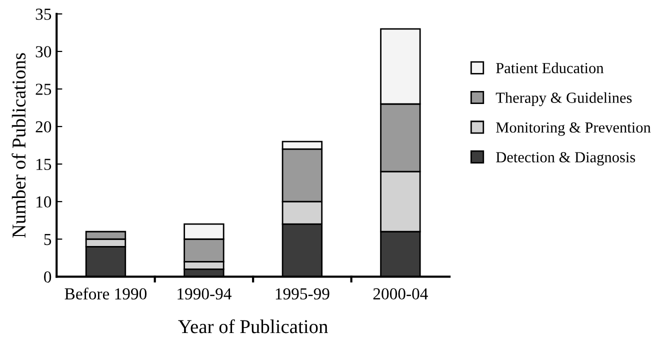 Image resolution: width=666 pixels, height=348 pixels. What do you see at coordinates (44, 14) in the screenshot?
I see `y-tick-label: 35` at bounding box center [44, 14].